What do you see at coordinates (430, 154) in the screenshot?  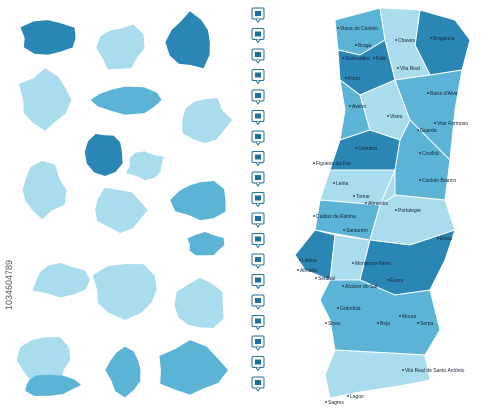 I see `city-label: Covilhã` at bounding box center [430, 154].